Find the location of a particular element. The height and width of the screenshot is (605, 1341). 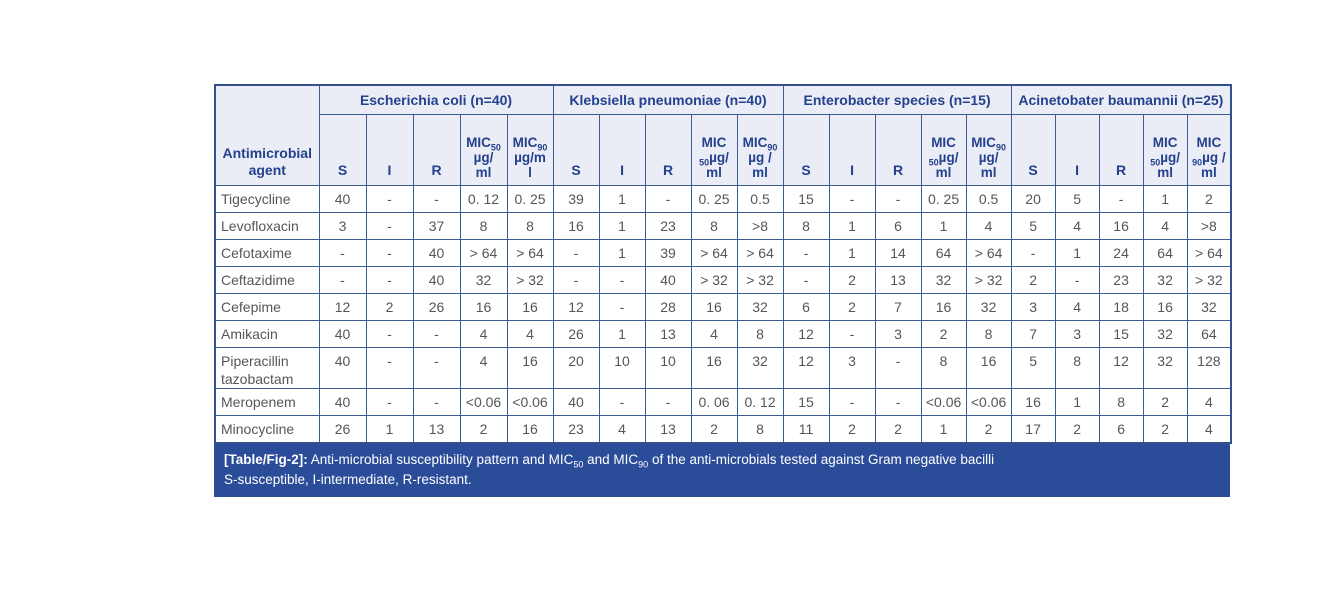

value-cell: 28 is located at coordinates (668, 307).